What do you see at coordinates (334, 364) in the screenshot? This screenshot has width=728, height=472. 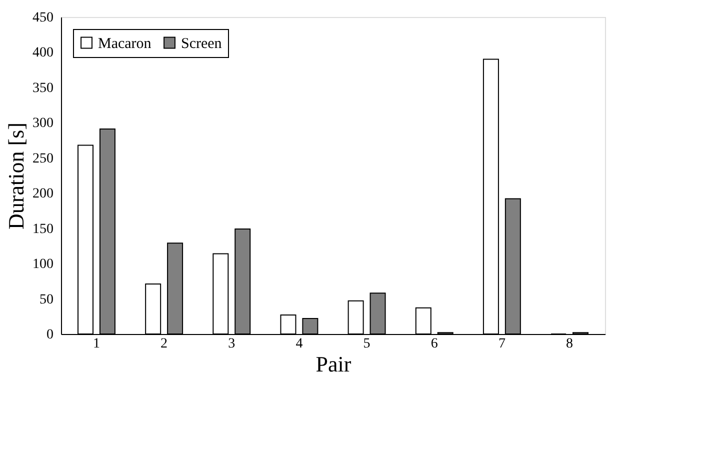 I see `x-axis-title: Pair` at bounding box center [334, 364].